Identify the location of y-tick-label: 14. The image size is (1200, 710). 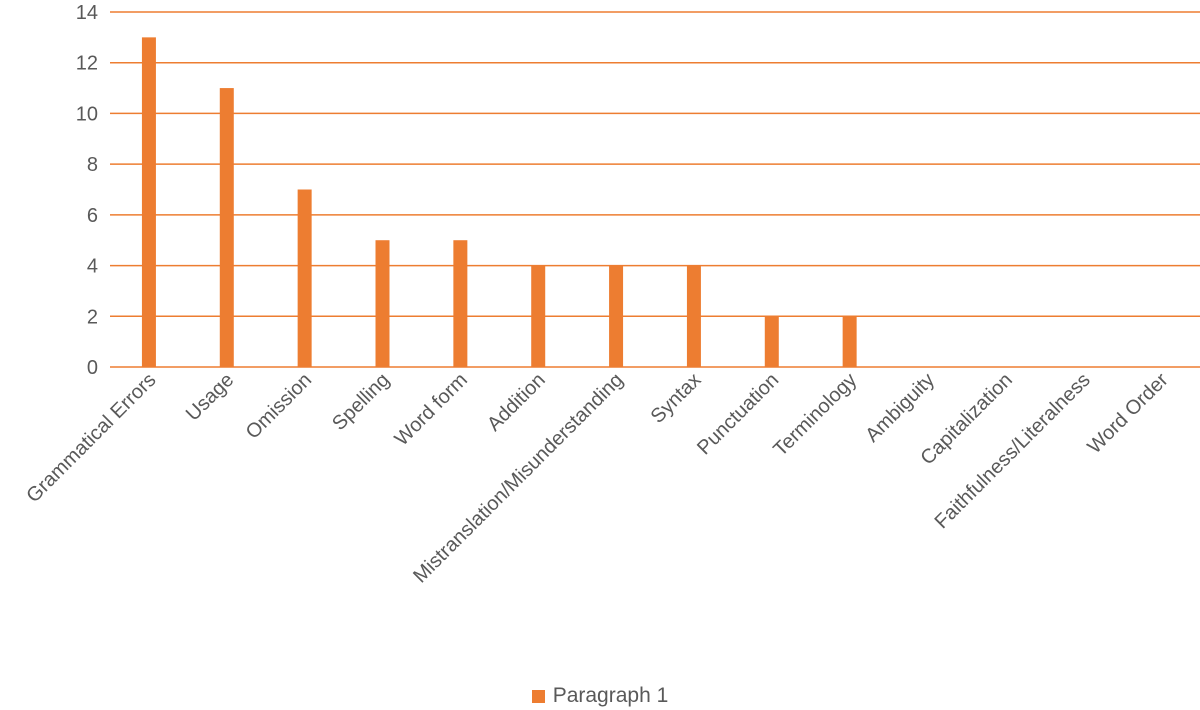
(87, 13).